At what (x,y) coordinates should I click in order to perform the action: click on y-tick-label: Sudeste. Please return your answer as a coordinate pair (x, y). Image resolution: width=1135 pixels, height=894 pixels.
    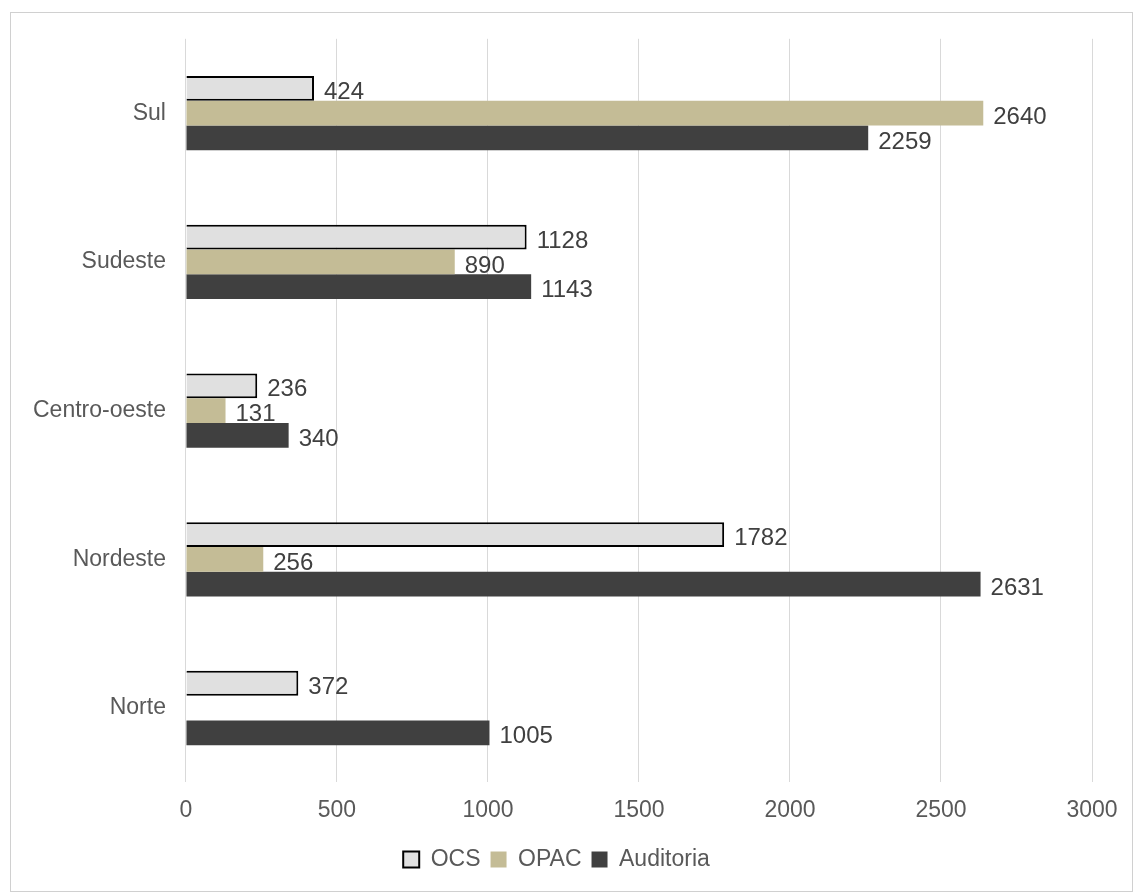
    Looking at the image, I should click on (123, 260).